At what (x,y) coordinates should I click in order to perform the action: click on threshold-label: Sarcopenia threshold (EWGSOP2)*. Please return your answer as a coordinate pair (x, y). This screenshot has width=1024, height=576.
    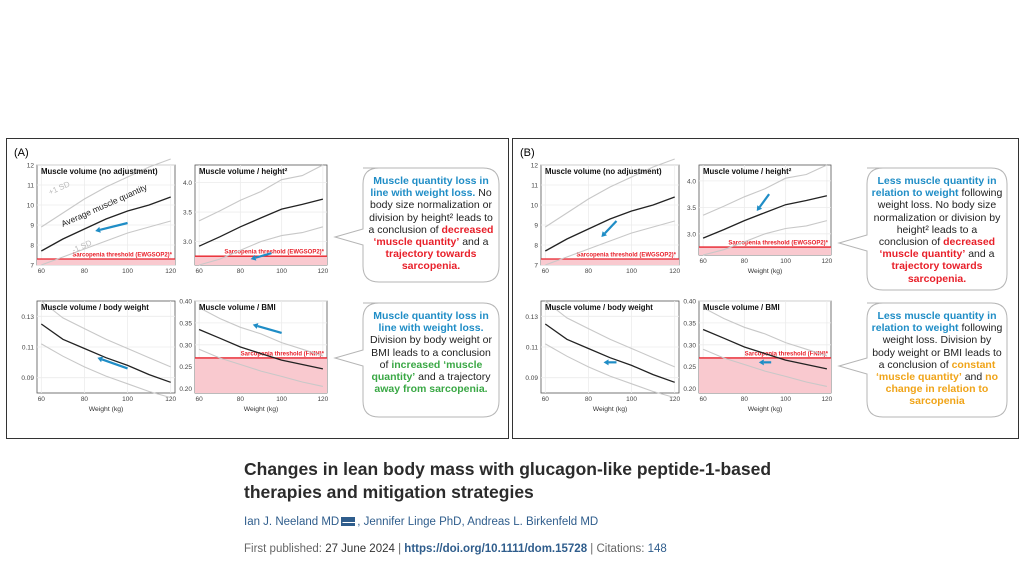
    Looking at the image, I should click on (122, 256).